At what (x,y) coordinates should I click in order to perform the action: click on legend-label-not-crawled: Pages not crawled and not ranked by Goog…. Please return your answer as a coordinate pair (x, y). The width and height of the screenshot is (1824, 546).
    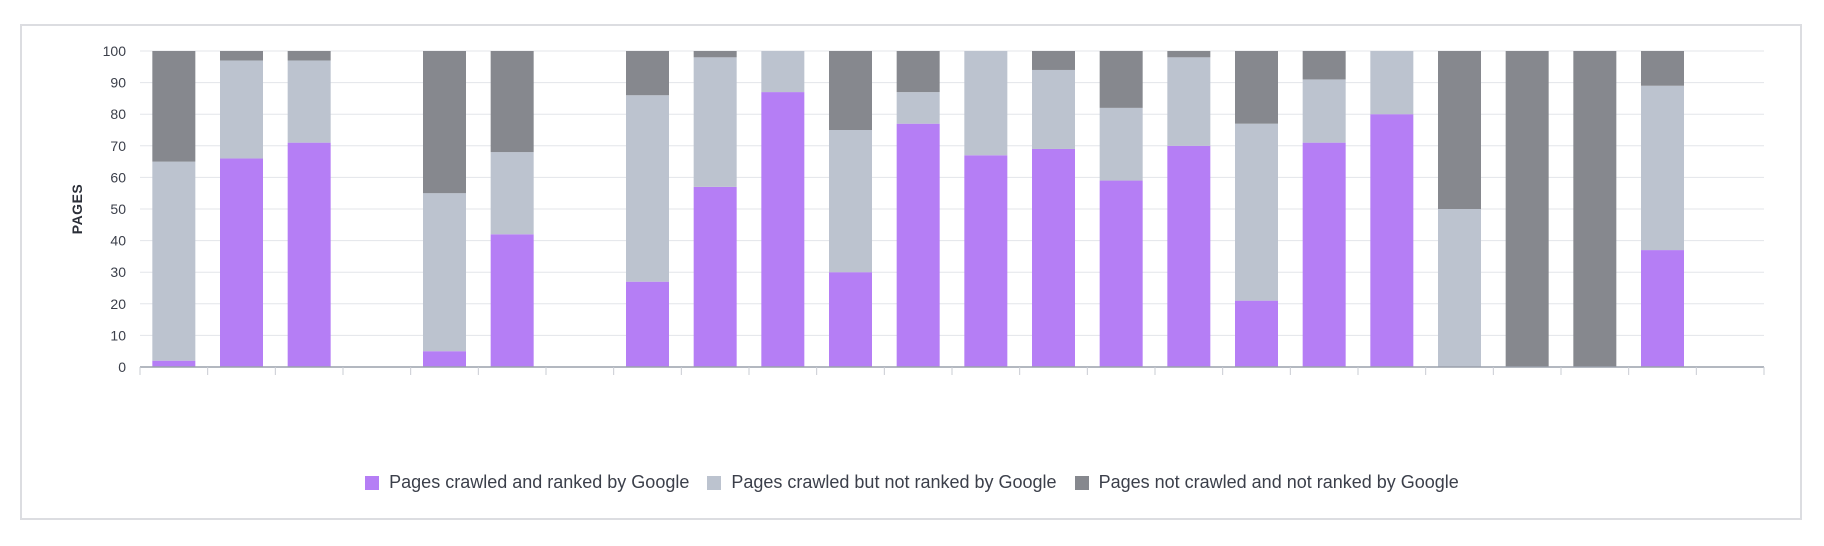
    Looking at the image, I should click on (1278, 482).